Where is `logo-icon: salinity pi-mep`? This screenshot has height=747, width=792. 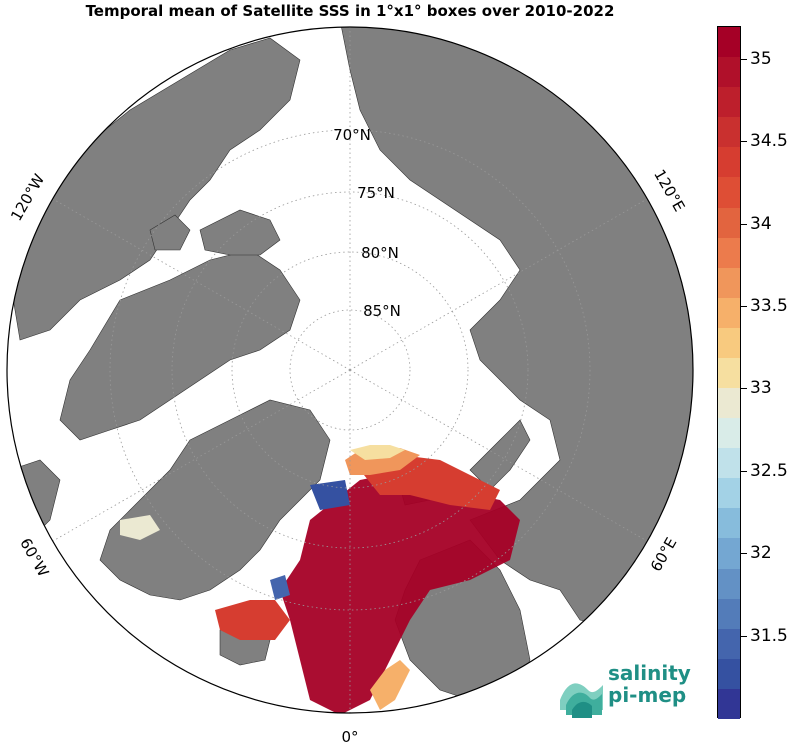 logo-icon: salinity pi-mep is located at coordinates (625, 689).